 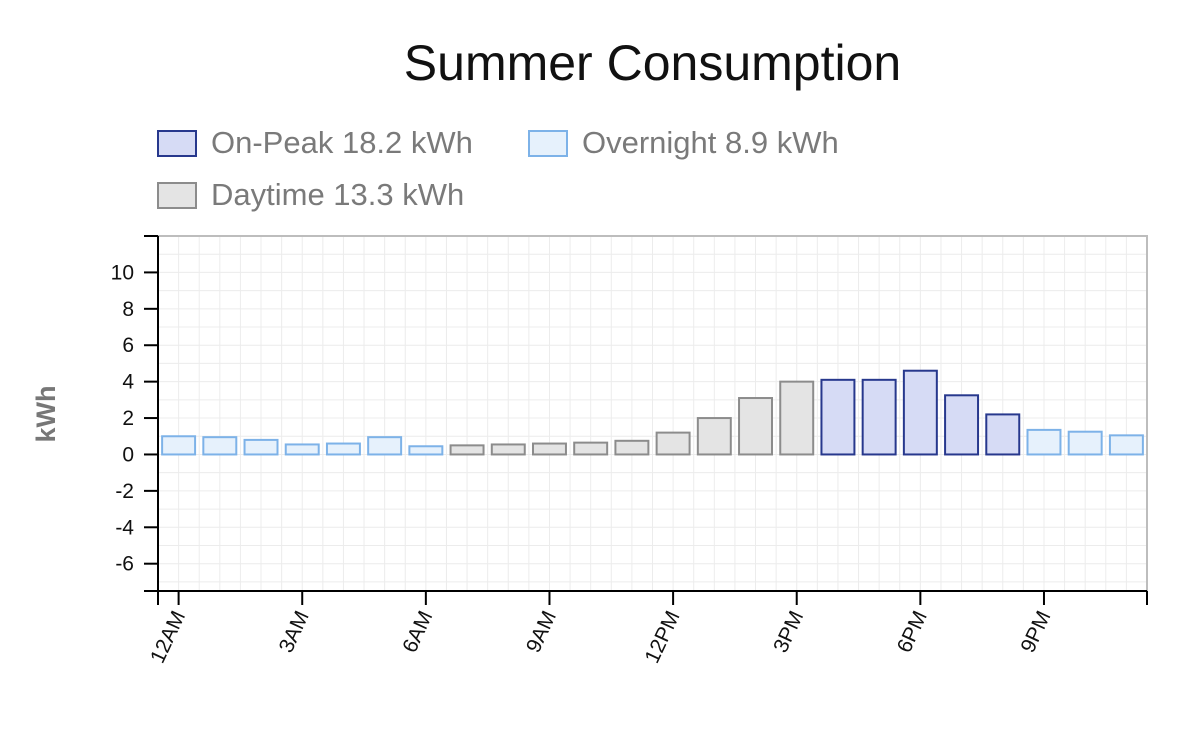 What do you see at coordinates (1126, 445) in the screenshot?
I see `bar-11PM` at bounding box center [1126, 445].